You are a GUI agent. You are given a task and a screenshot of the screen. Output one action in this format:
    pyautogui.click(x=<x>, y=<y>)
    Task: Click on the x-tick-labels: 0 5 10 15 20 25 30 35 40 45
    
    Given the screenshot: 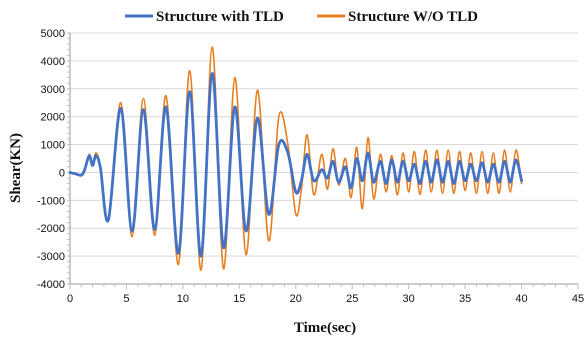 What is the action you would take?
    pyautogui.click(x=325, y=299)
    